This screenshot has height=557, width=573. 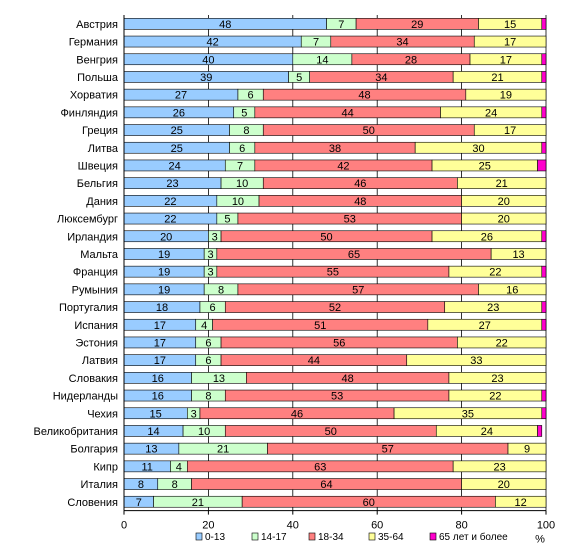 What do you see at coordinates (274, 537) in the screenshot?
I see `legend-label: 14-17` at bounding box center [274, 537].